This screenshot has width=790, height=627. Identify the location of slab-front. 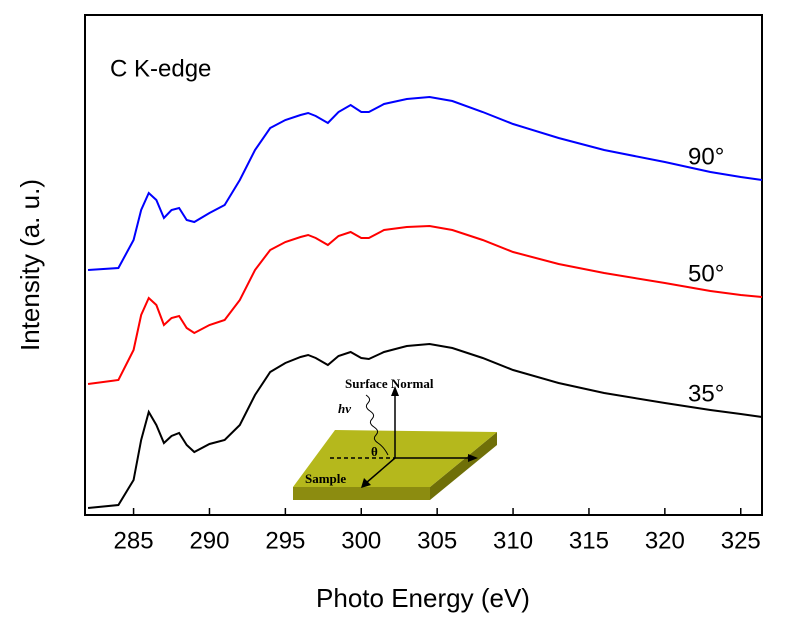
(361, 493).